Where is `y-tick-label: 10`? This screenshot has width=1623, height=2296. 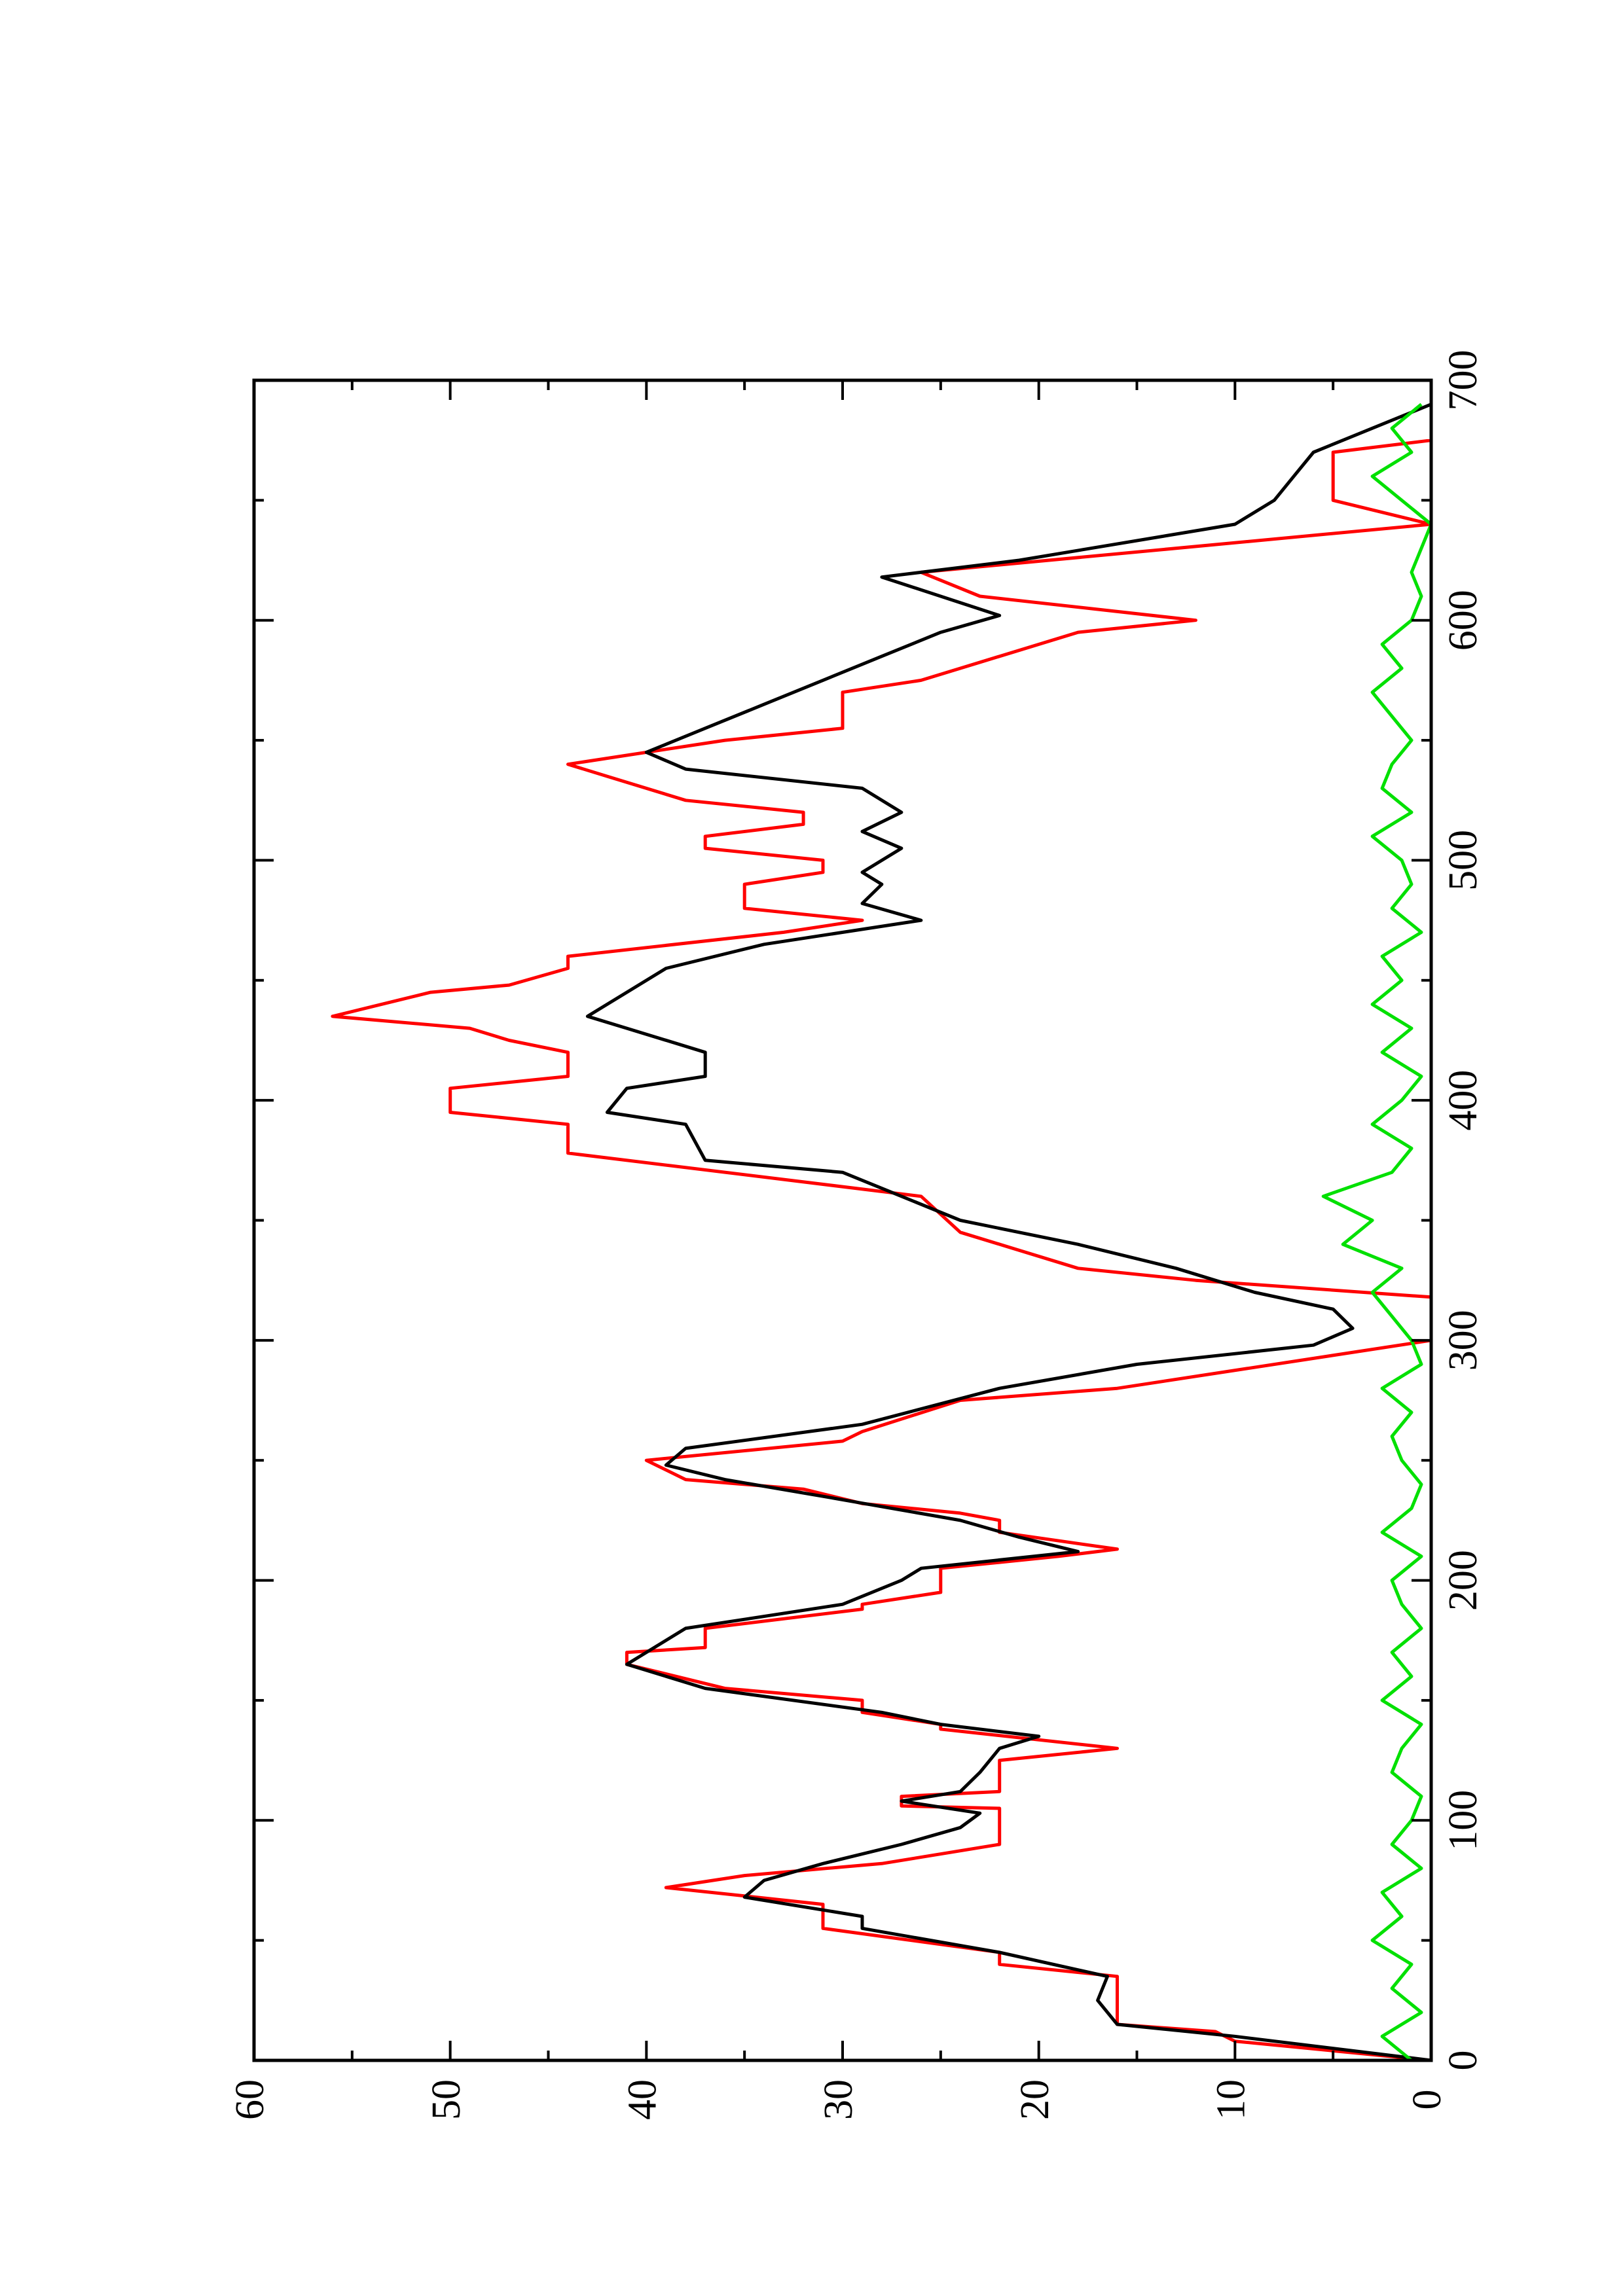
y-tick-label: 10 is located at coordinates (1231, 2099).